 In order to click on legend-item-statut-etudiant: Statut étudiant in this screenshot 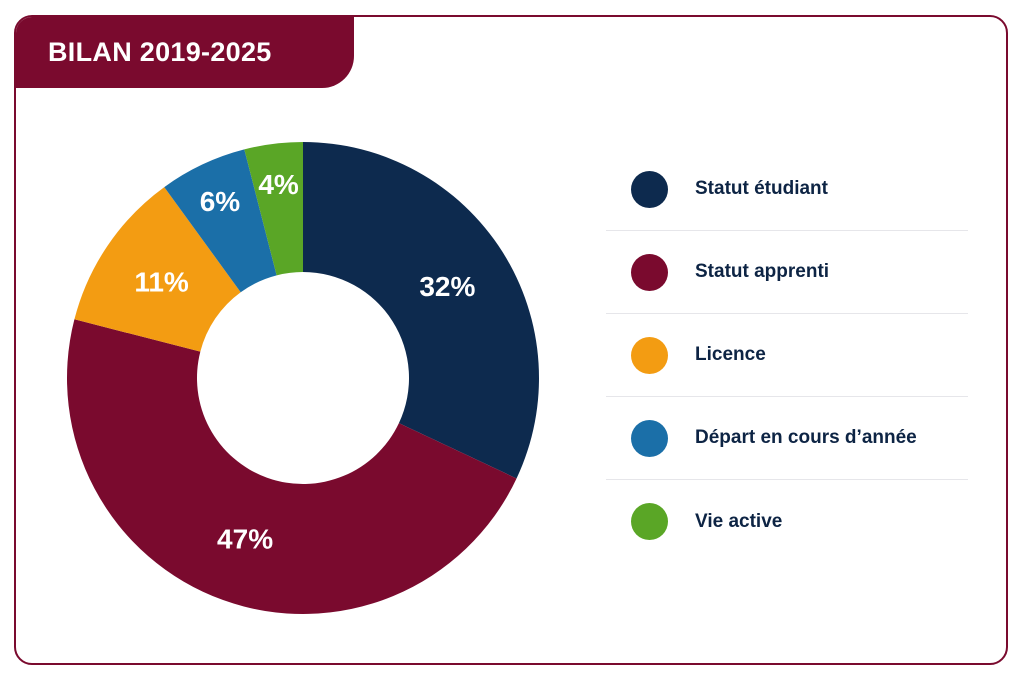, I will do `click(787, 189)`.